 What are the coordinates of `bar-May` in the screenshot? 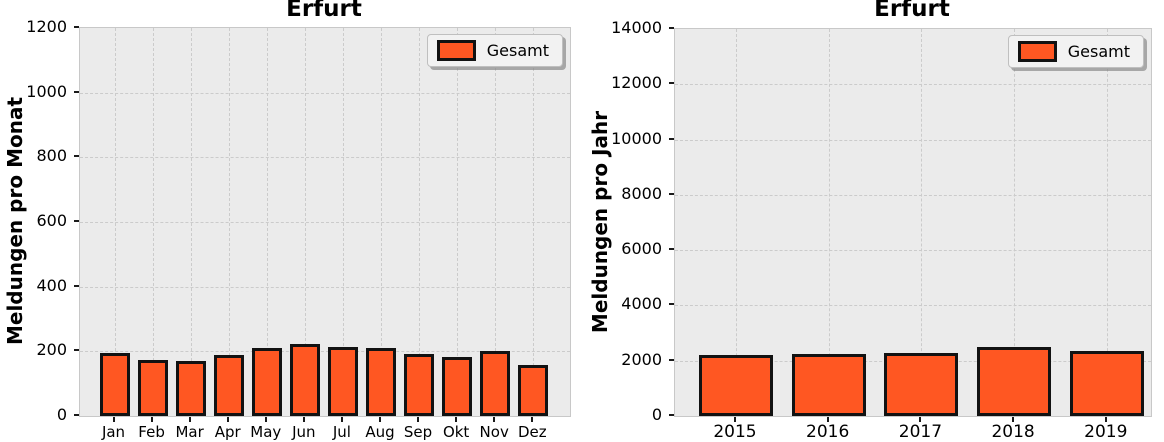 It's located at (266, 381).